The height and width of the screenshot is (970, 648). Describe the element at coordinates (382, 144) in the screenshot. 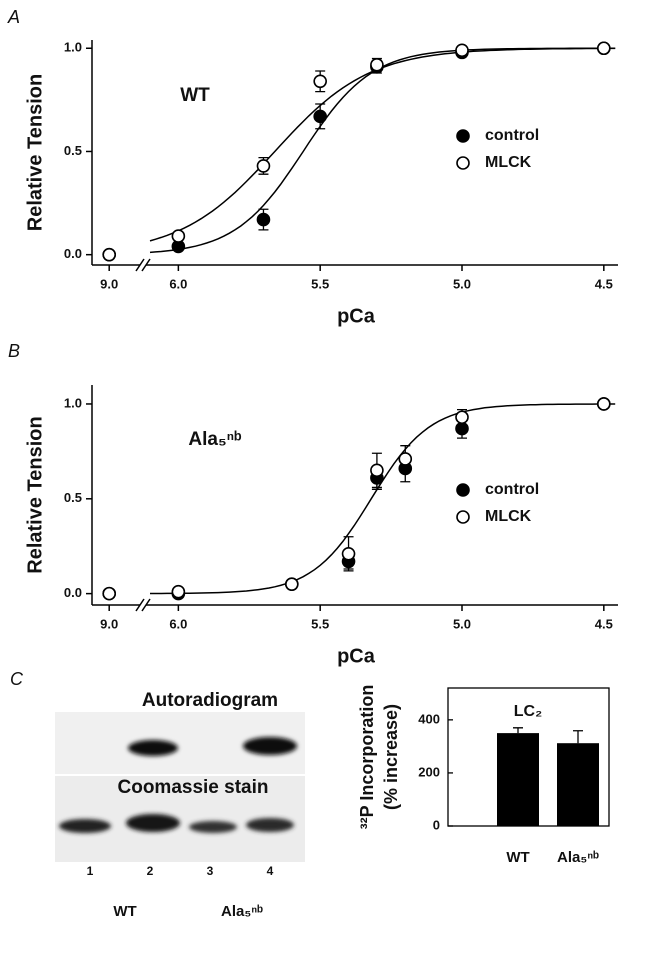

I see `fit-curve` at that location.